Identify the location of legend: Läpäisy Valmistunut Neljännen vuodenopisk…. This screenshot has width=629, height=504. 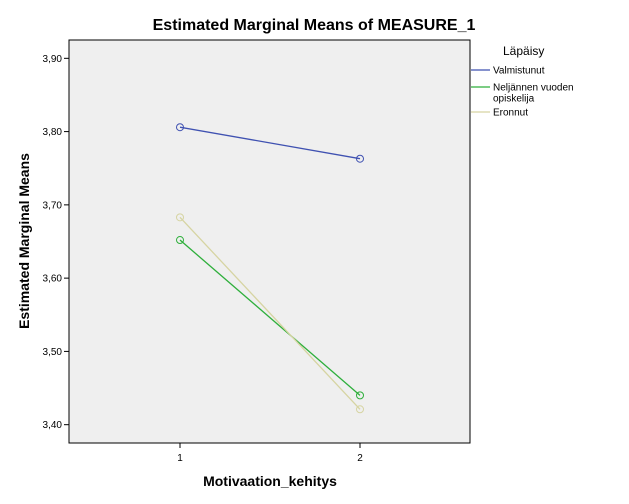
(522, 81).